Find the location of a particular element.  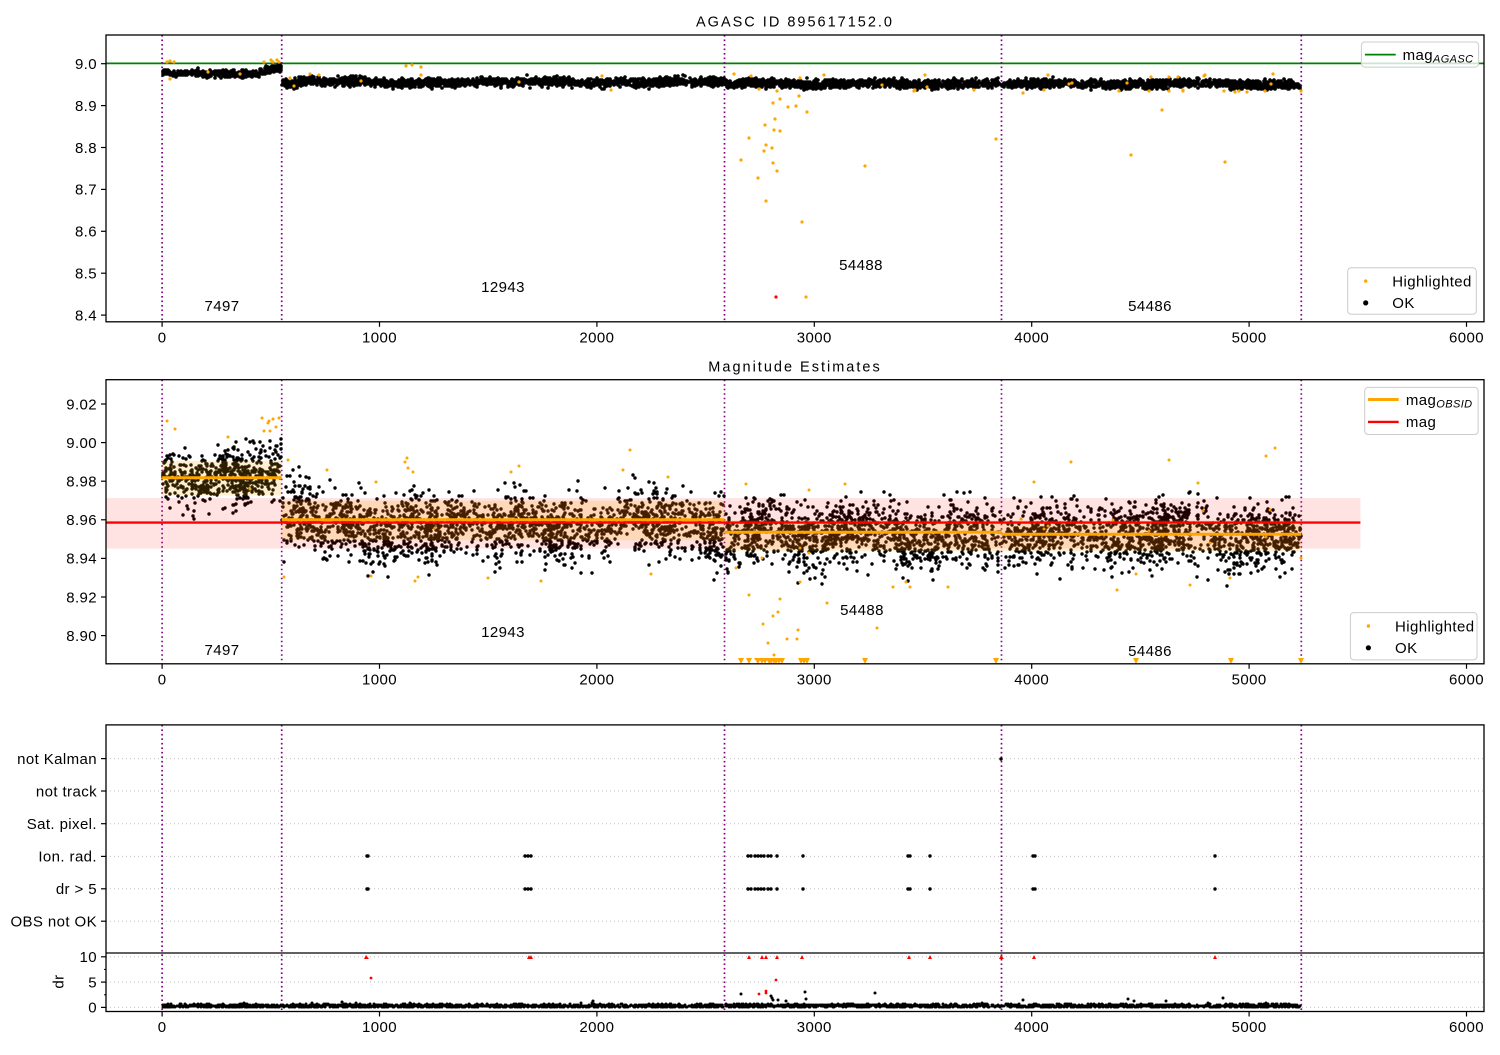

svg-text: 8.90 is located at coordinates (81, 636).